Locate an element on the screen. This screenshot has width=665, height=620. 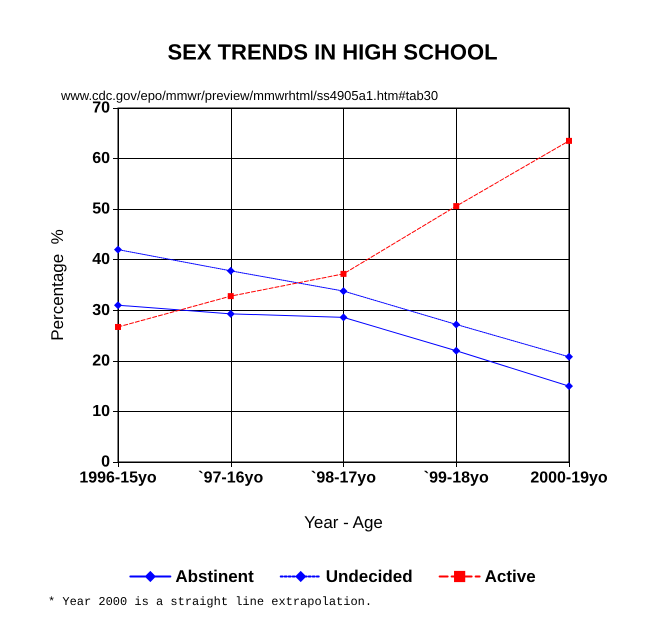
chart-title: SEX TRENDS IN HIGH SCHOOL is located at coordinates (332, 52).